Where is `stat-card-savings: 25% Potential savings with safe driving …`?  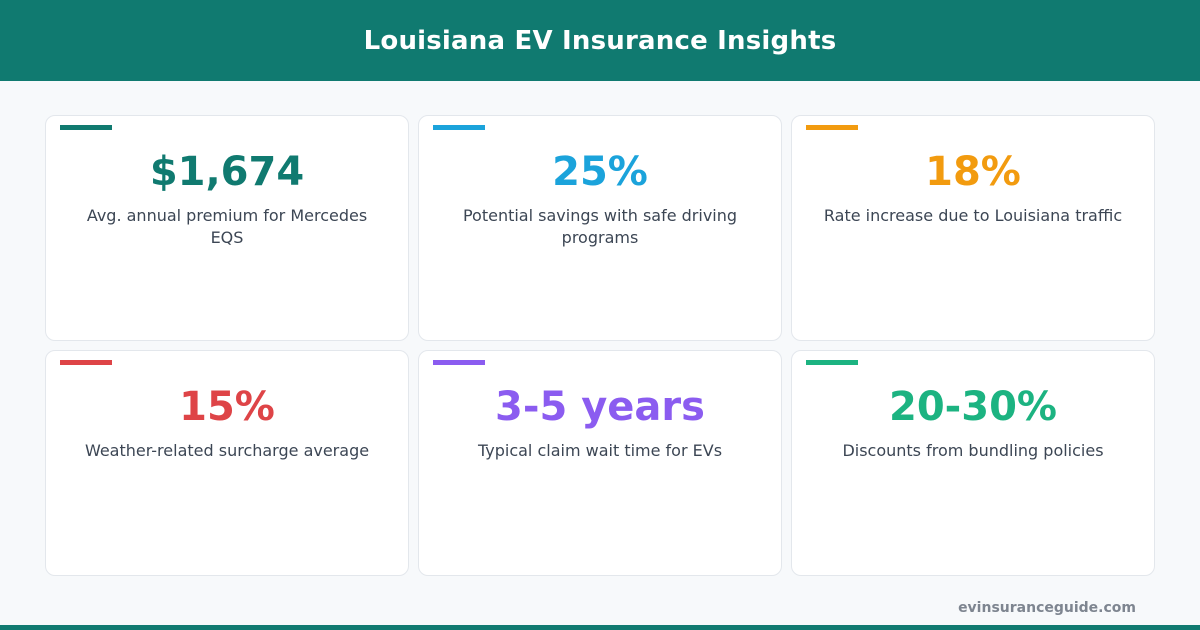 stat-card-savings: 25% Potential savings with safe driving … is located at coordinates (600, 228).